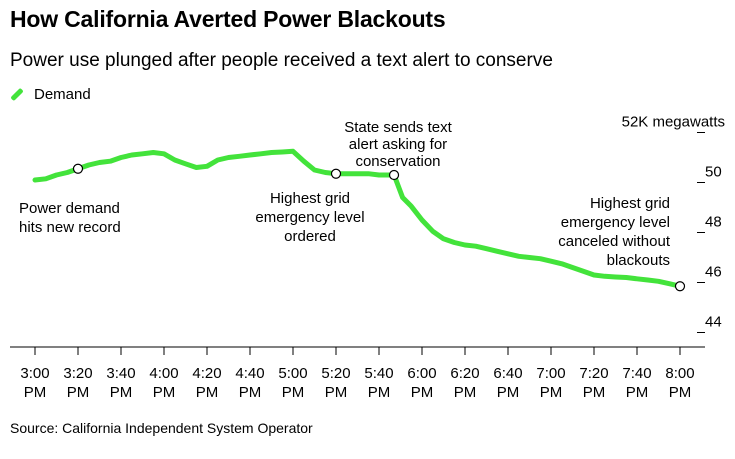 The height and width of the screenshot is (459, 735). What do you see at coordinates (615, 222) in the screenshot?
I see `annotation-text-emergency-canceled: emergency level` at bounding box center [615, 222].